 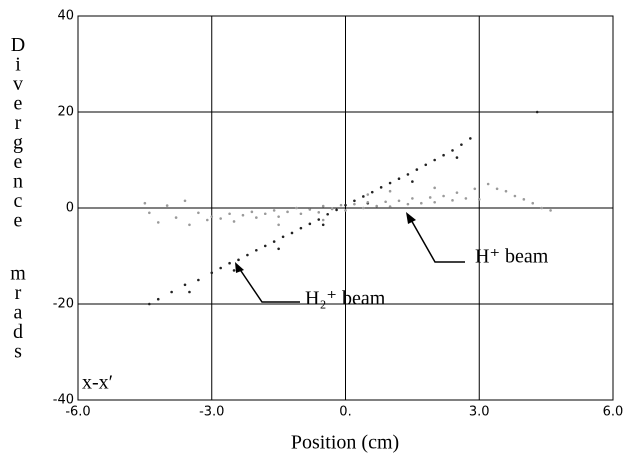 I want to click on x-tick-label: 3.0, so click(x=479, y=412).